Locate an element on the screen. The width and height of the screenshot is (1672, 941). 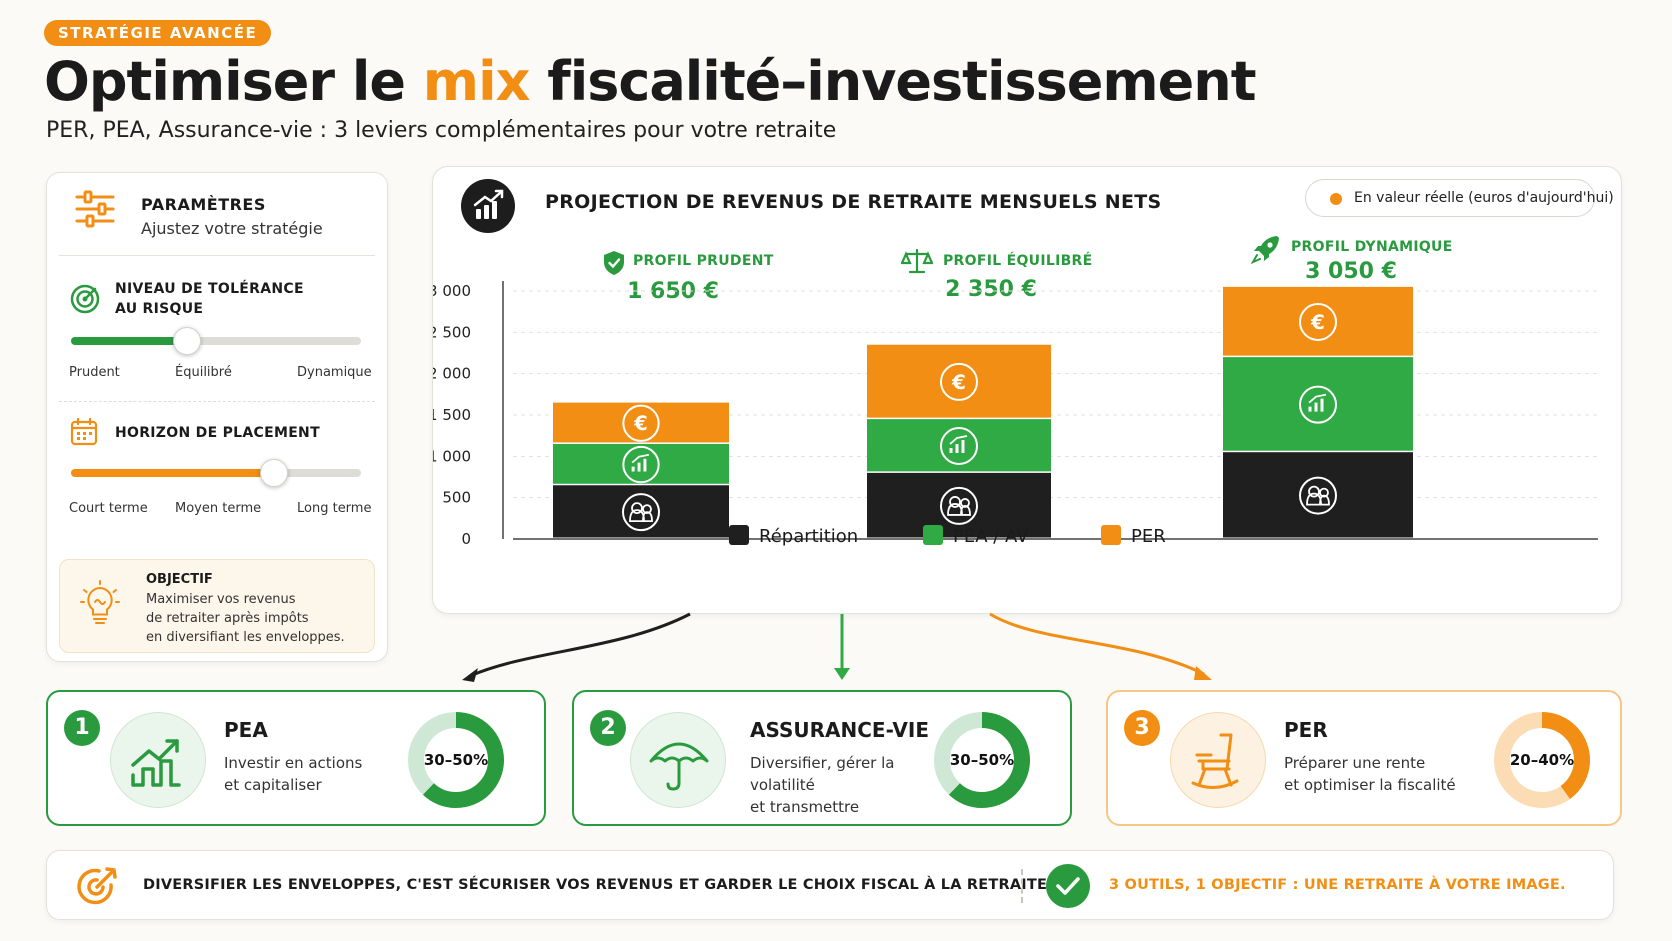
profile-equilibre-total: 2 350 € is located at coordinates (991, 289).